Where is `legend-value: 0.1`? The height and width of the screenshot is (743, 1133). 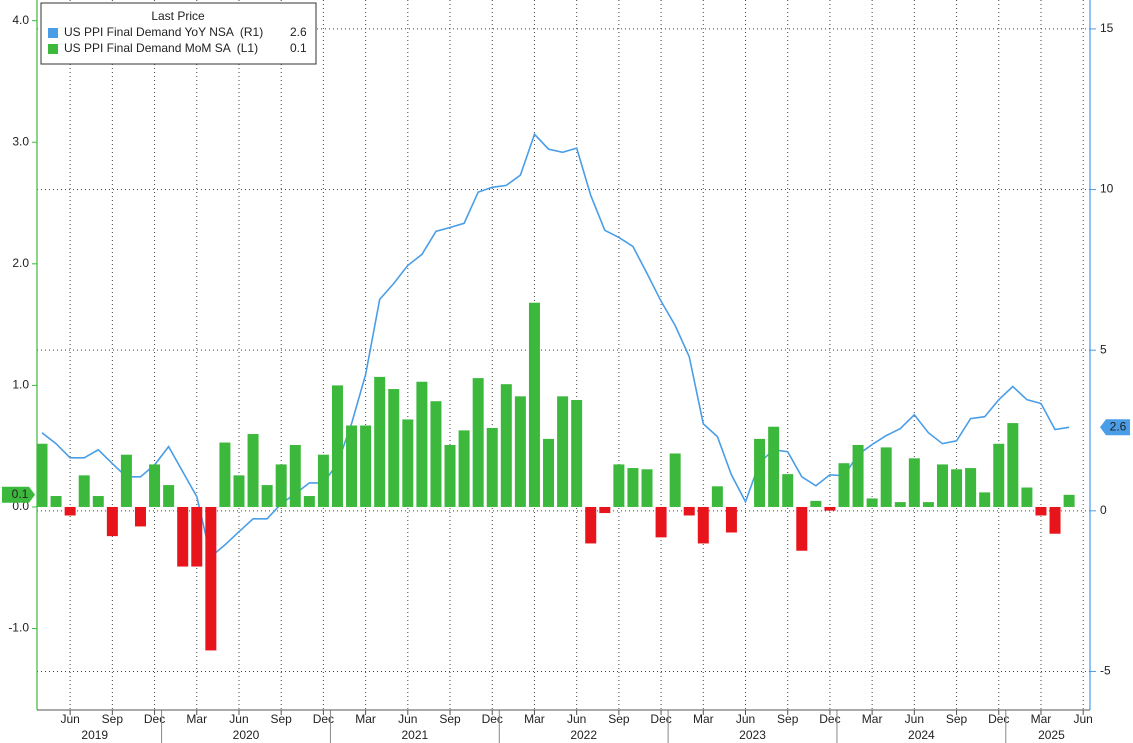
legend-value: 0.1 is located at coordinates (298, 48).